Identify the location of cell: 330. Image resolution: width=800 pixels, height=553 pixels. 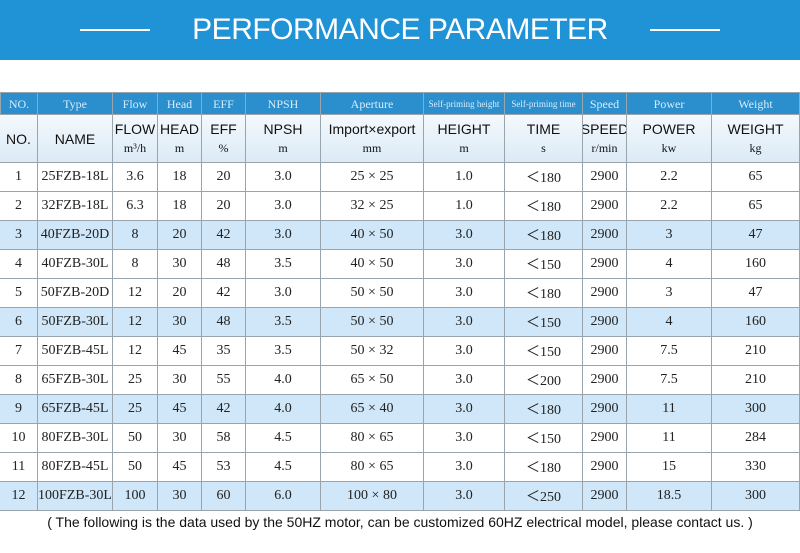
(756, 467).